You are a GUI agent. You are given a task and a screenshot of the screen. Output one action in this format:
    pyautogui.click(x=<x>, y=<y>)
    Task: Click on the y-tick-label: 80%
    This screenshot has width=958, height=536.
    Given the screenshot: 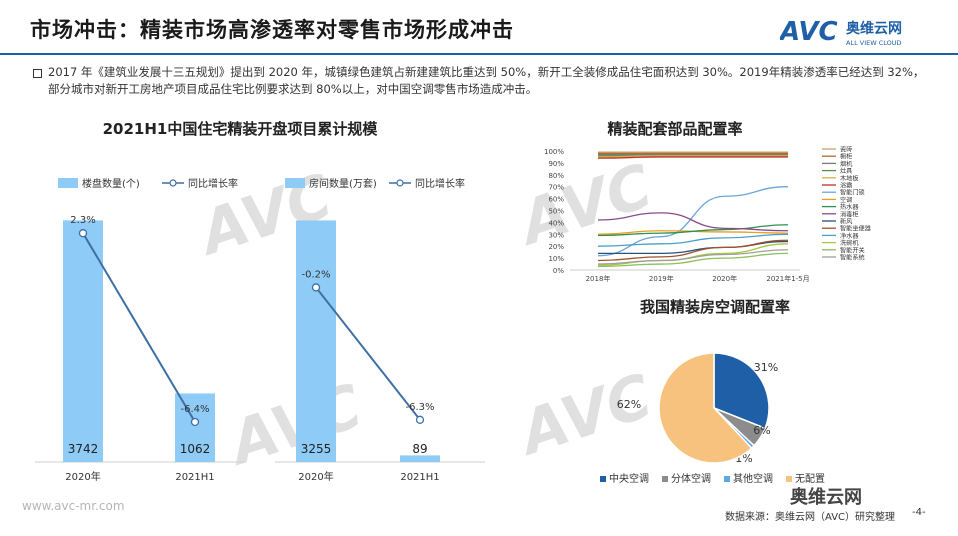 What is the action you would take?
    pyautogui.click(x=556, y=176)
    